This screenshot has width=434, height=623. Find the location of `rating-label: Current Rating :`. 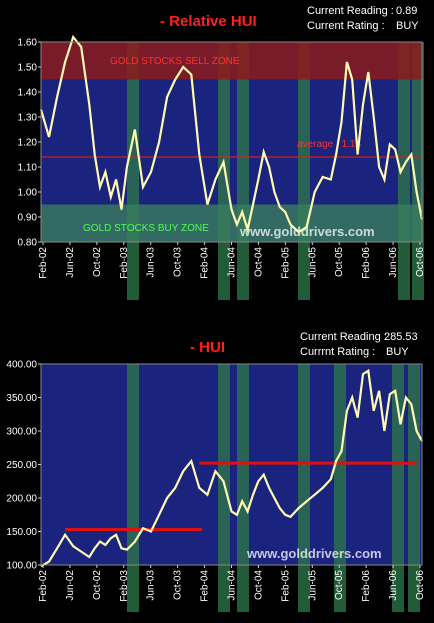

rating-label: Current Rating : is located at coordinates (346, 26).